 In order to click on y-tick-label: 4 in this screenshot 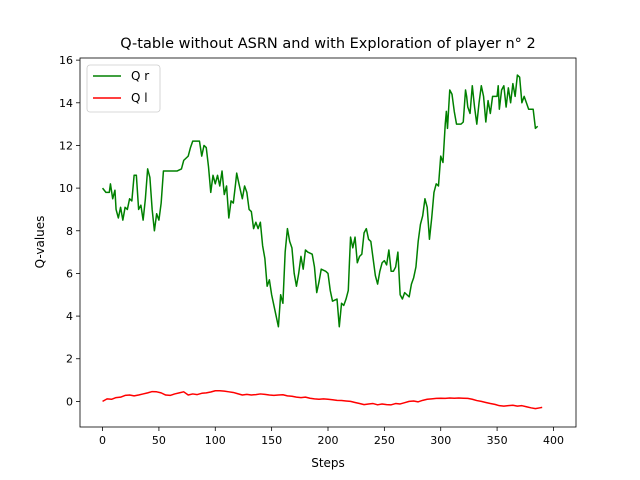, I will do `click(69, 316)`.